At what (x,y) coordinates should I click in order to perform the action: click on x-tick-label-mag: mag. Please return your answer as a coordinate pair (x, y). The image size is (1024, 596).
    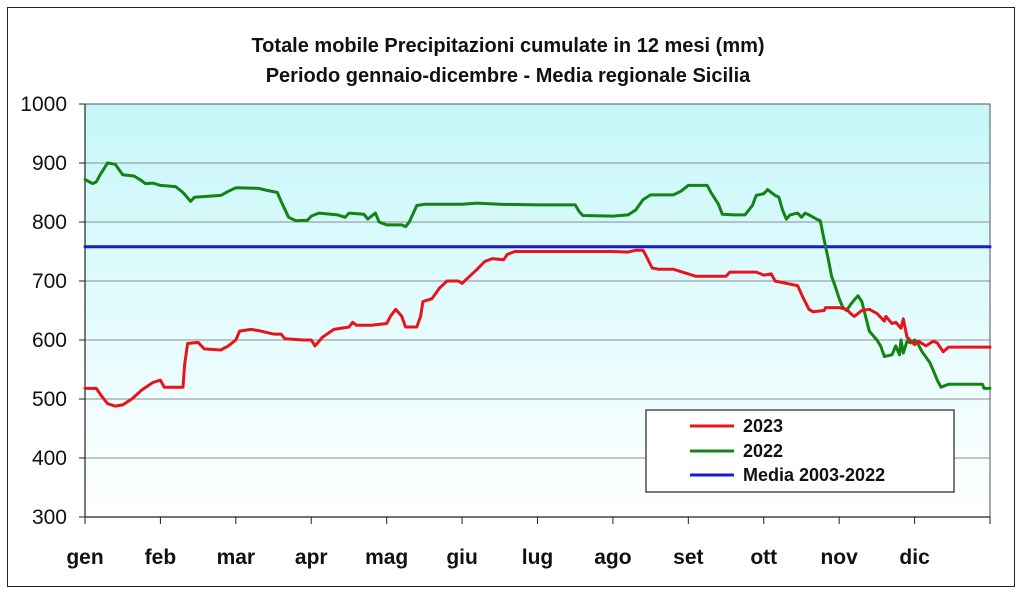
    Looking at the image, I should click on (386, 557).